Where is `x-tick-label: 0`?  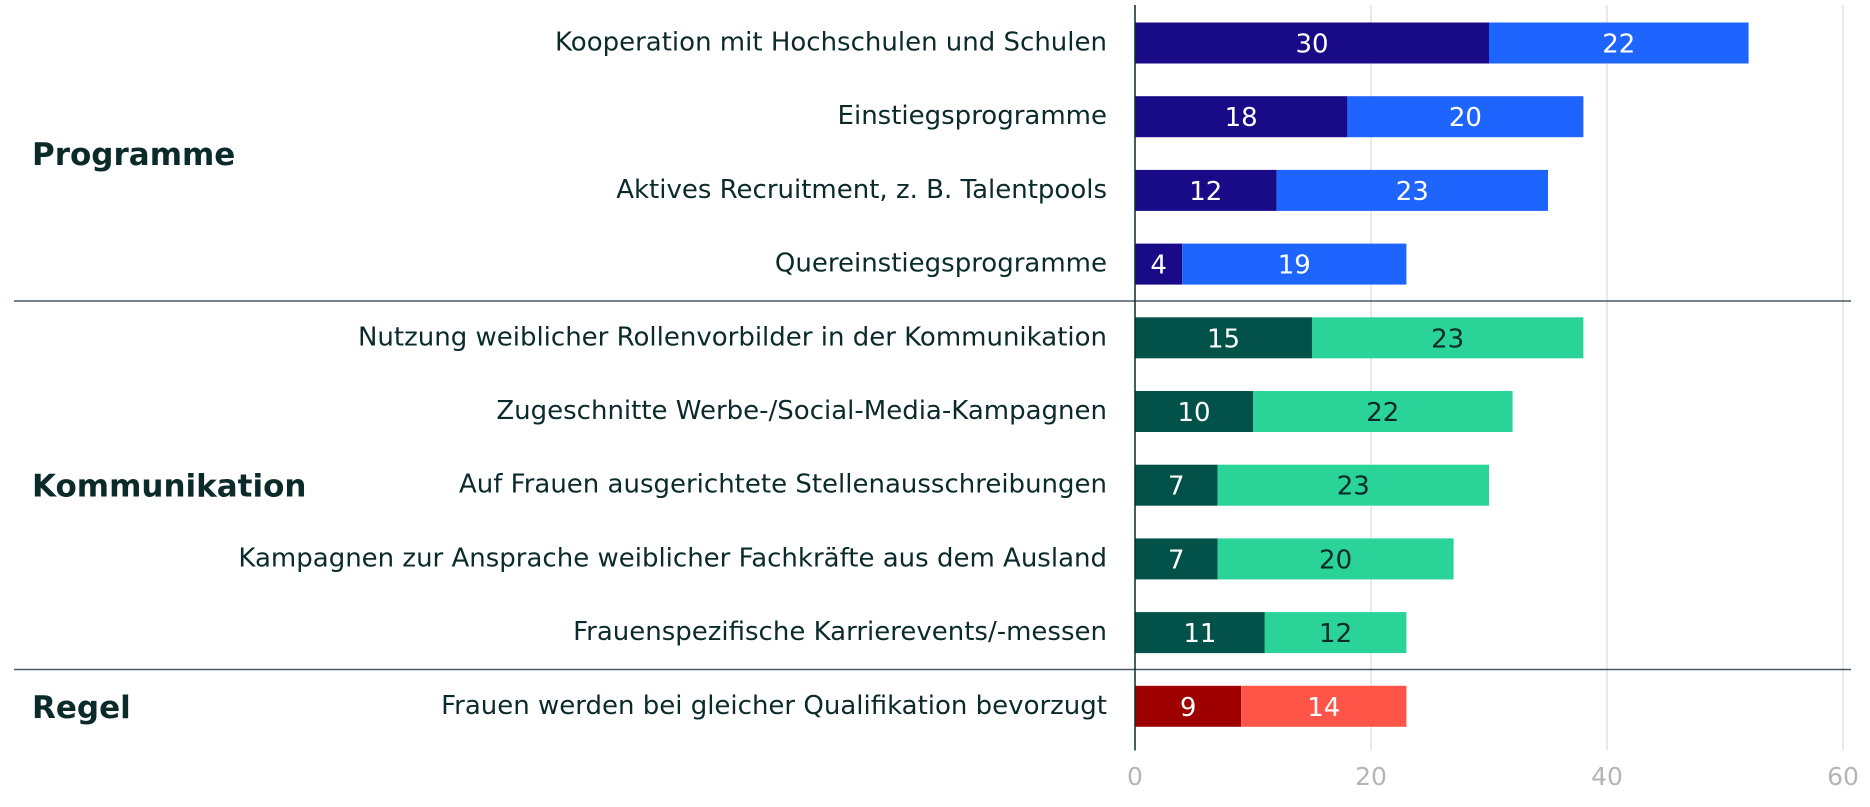 x-tick-label: 0 is located at coordinates (1135, 776).